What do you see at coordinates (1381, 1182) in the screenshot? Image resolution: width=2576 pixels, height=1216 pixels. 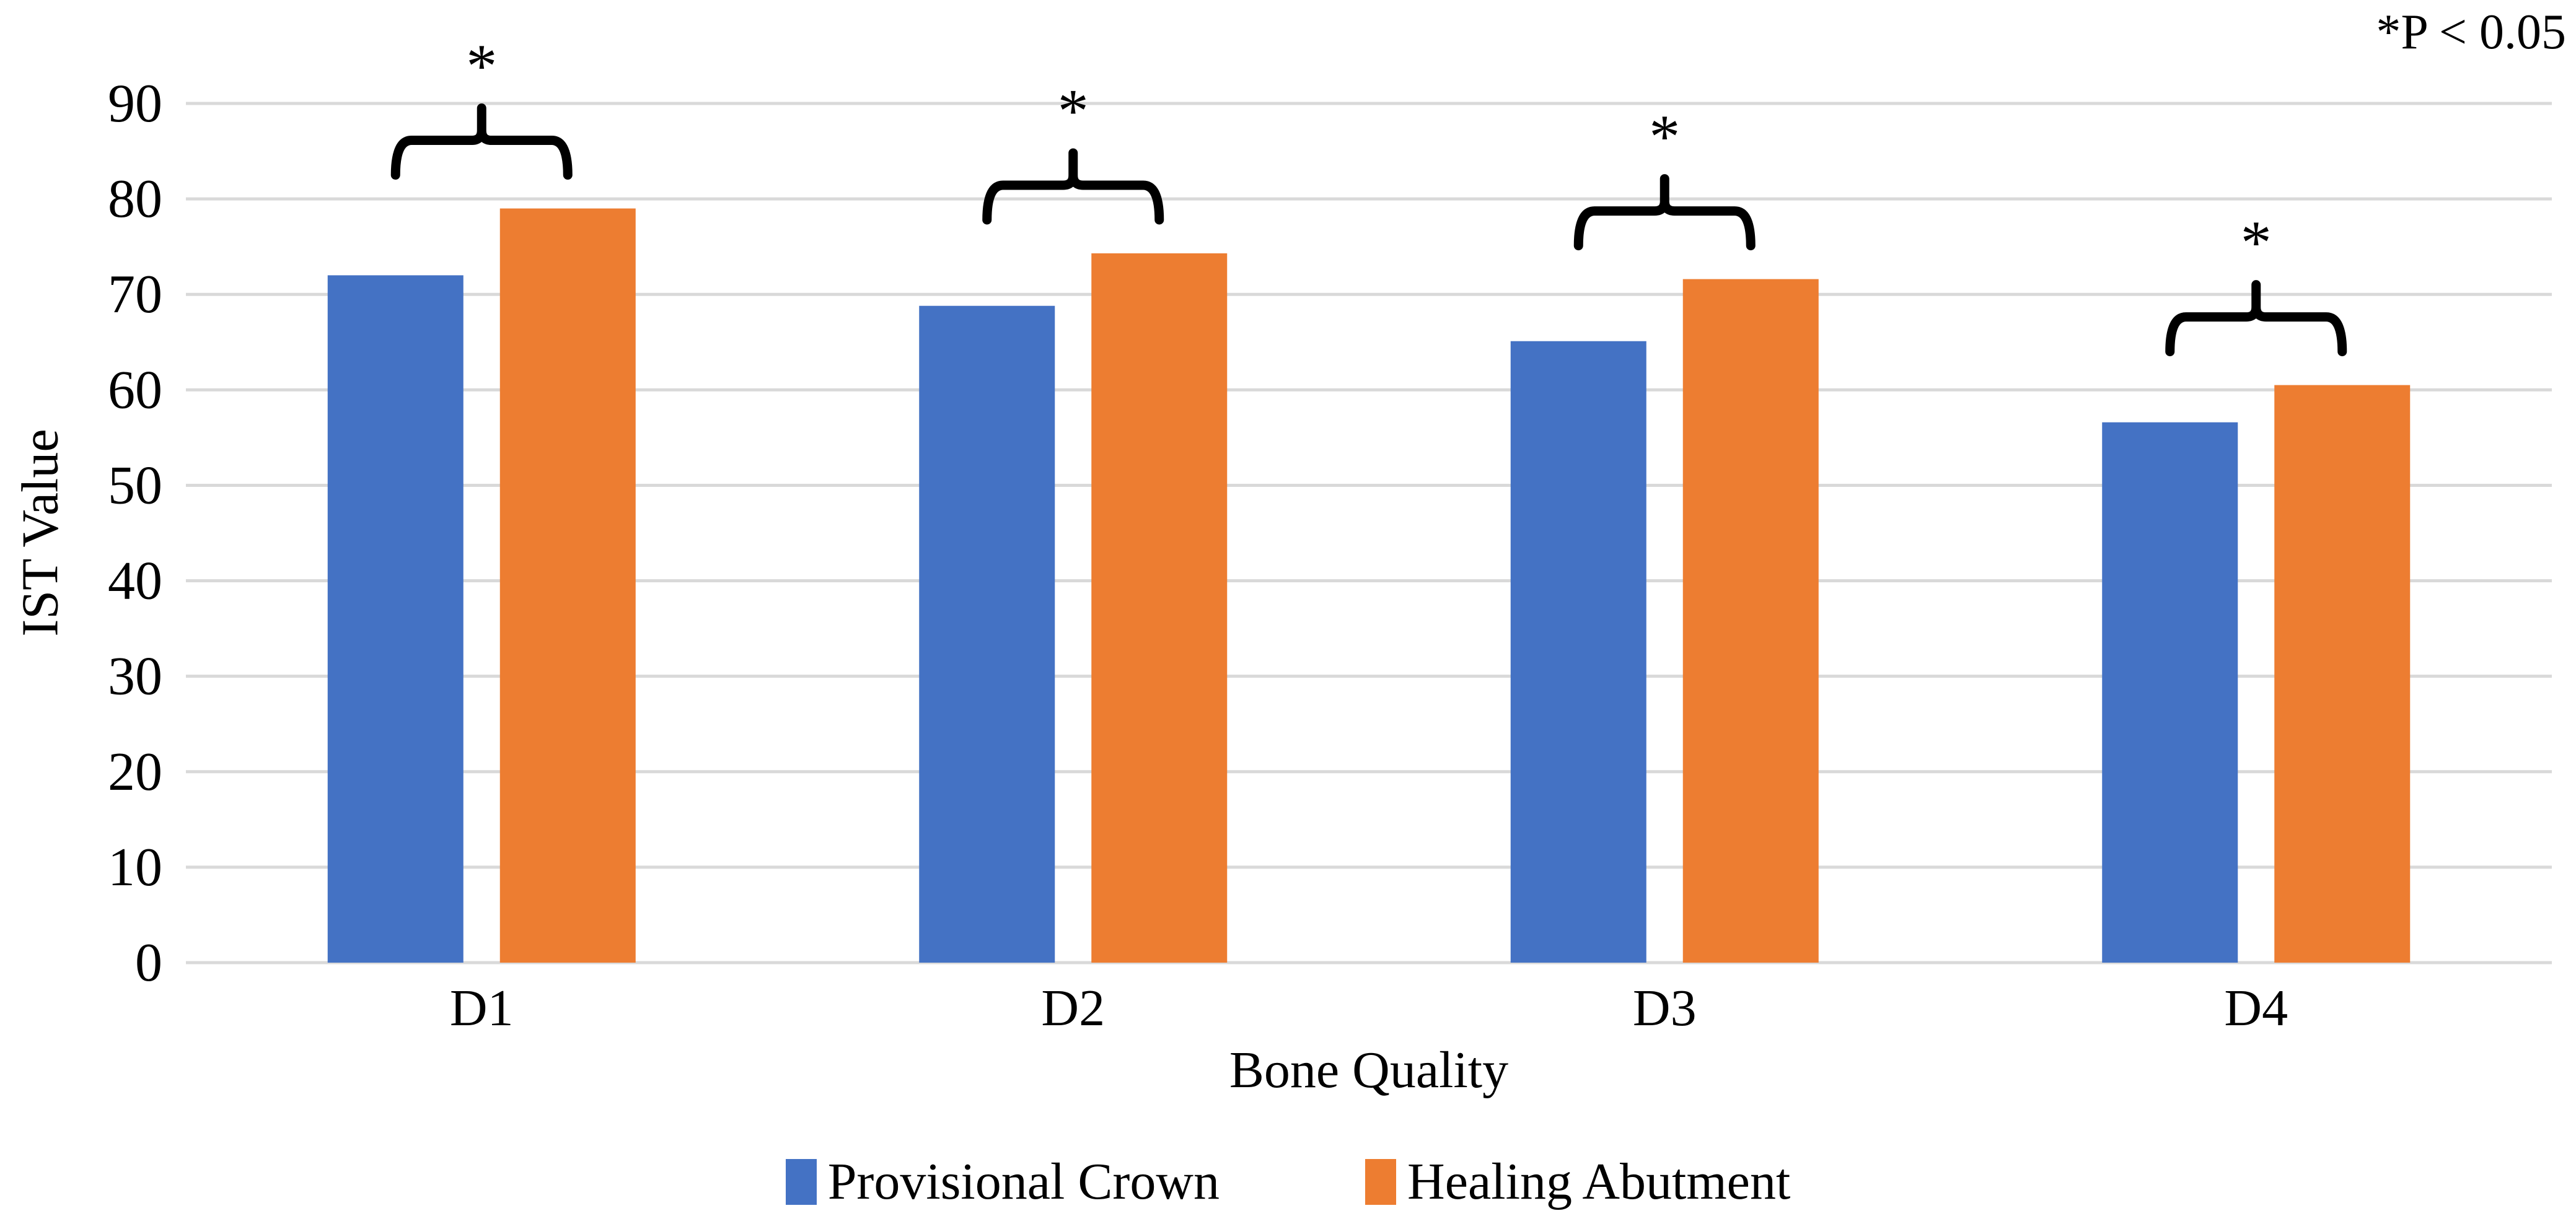 I see `legend-swatch-healing-abutment` at bounding box center [1381, 1182].